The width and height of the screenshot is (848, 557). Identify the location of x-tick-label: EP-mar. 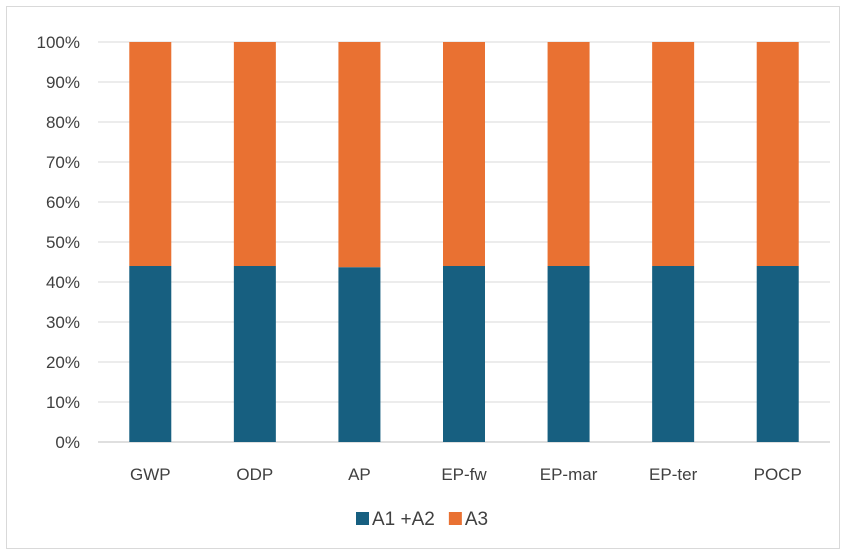
(569, 474).